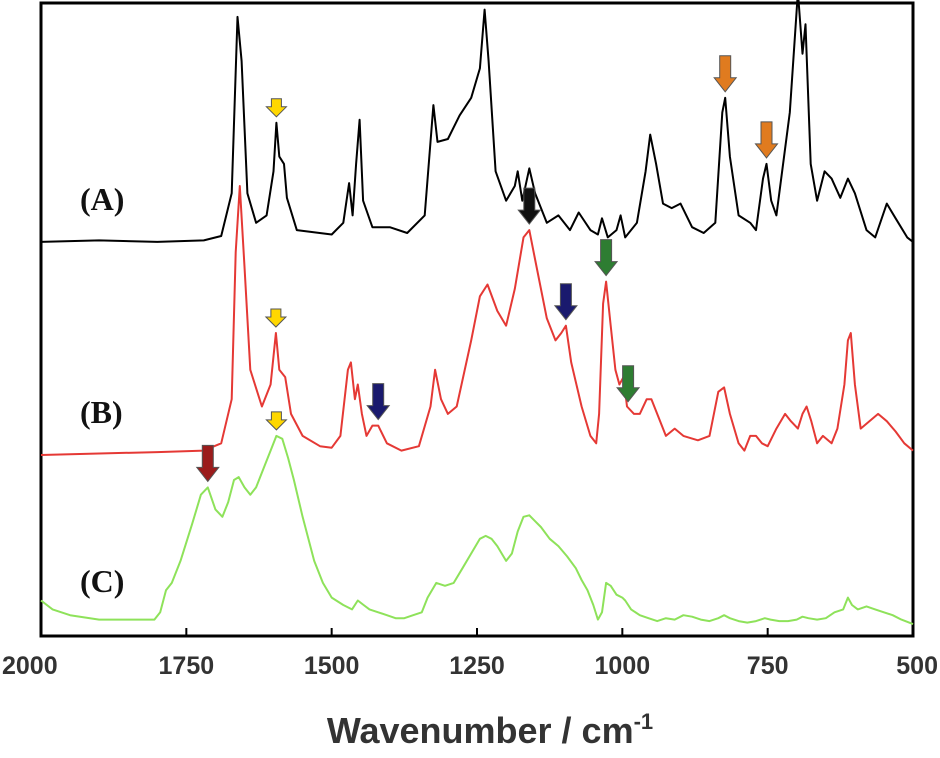 This screenshot has height=758, width=940. What do you see at coordinates (490, 730) in the screenshot?
I see `x-axis-title: Wavenumber / cm-1` at bounding box center [490, 730].